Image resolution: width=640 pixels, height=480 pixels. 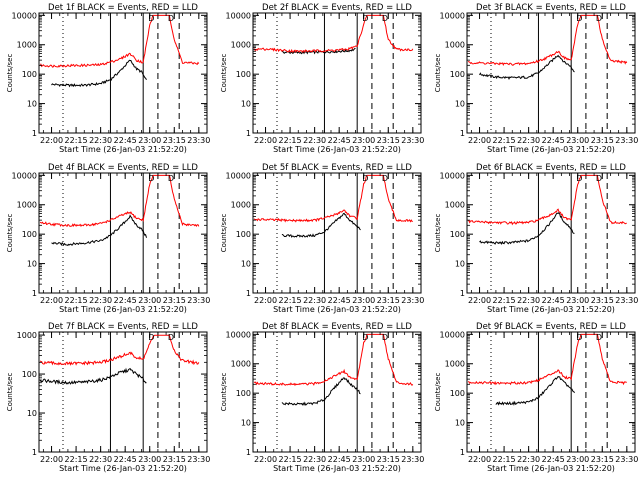 I want to click on chart-title: Det 7f BLACK = Events, RED = LLD, so click(x=123, y=327).